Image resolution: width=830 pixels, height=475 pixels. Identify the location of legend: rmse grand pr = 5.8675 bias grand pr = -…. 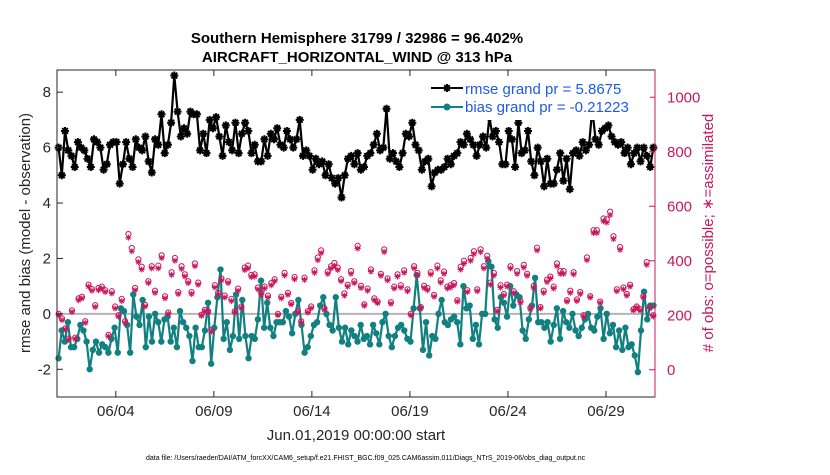
(539, 98).